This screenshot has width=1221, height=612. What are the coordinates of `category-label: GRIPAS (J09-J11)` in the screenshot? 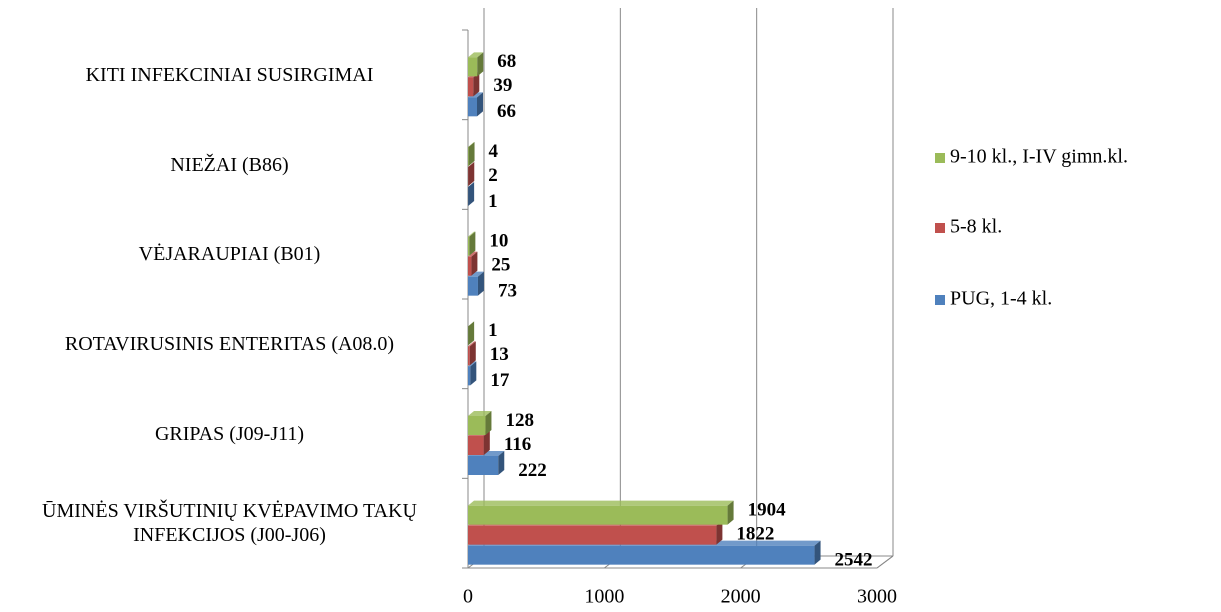 It's located at (229, 433).